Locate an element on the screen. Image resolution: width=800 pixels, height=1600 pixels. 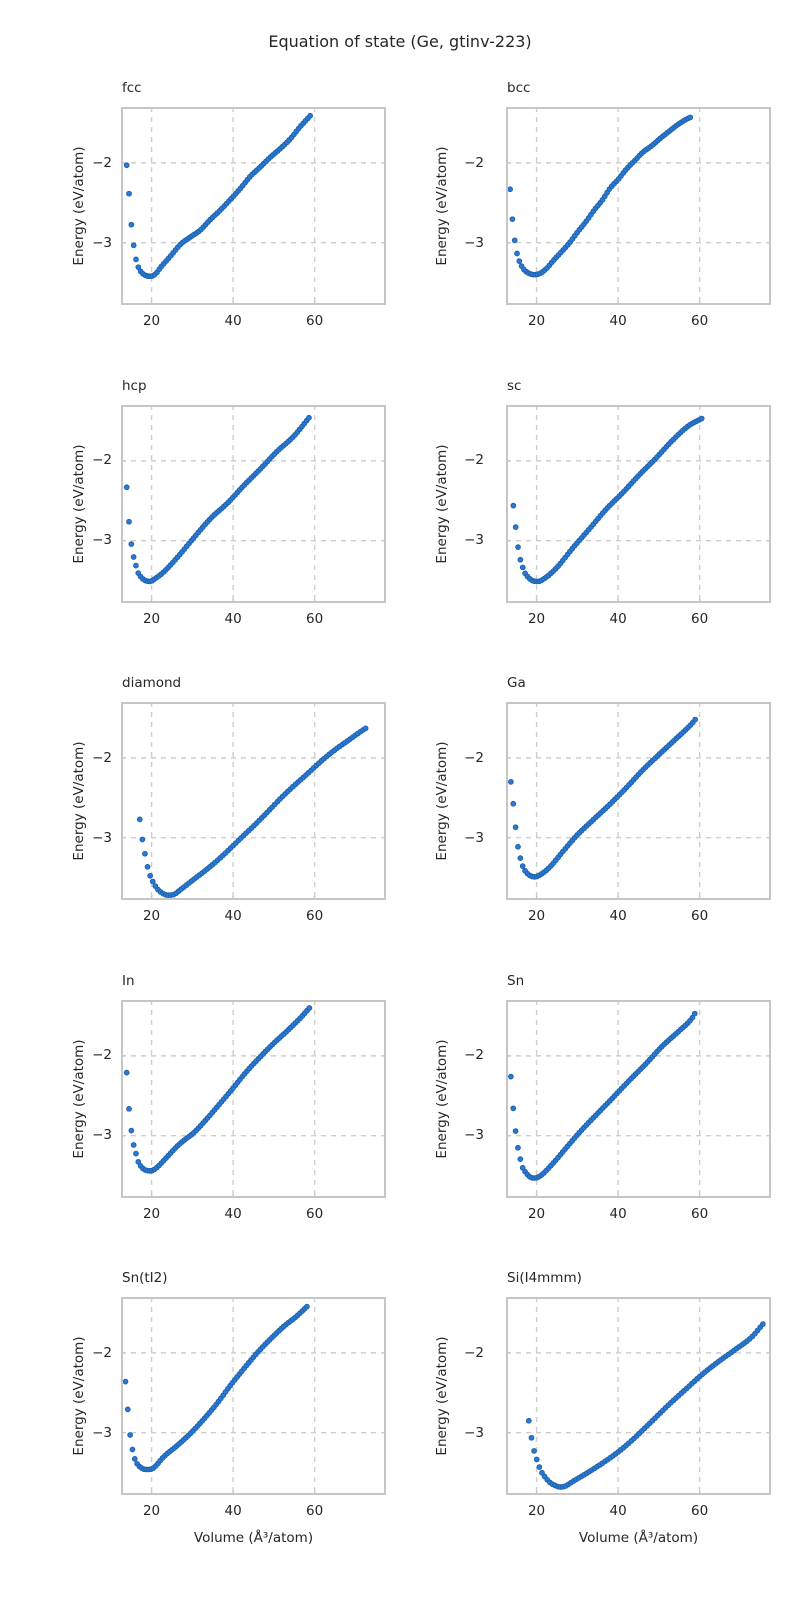
x-axis-label: Volume (Å³/atom) is located at coordinates (253, 1538).